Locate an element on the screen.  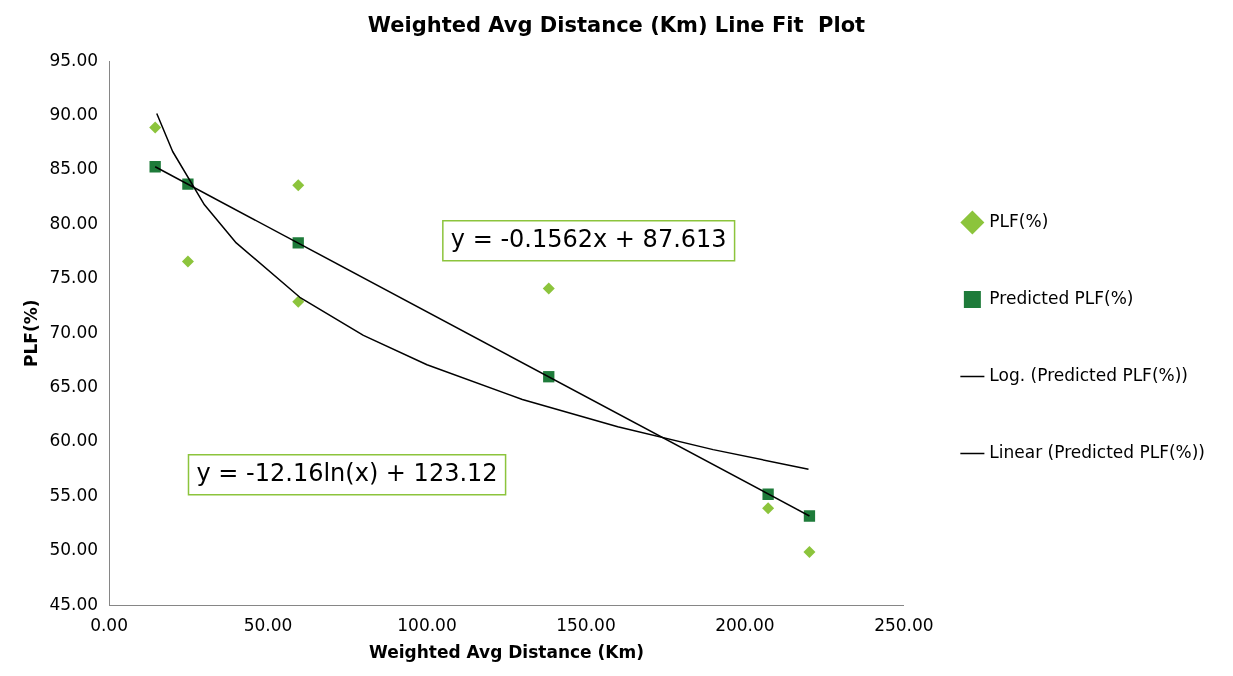
legend-label: PLF(%) is located at coordinates (1019, 220).